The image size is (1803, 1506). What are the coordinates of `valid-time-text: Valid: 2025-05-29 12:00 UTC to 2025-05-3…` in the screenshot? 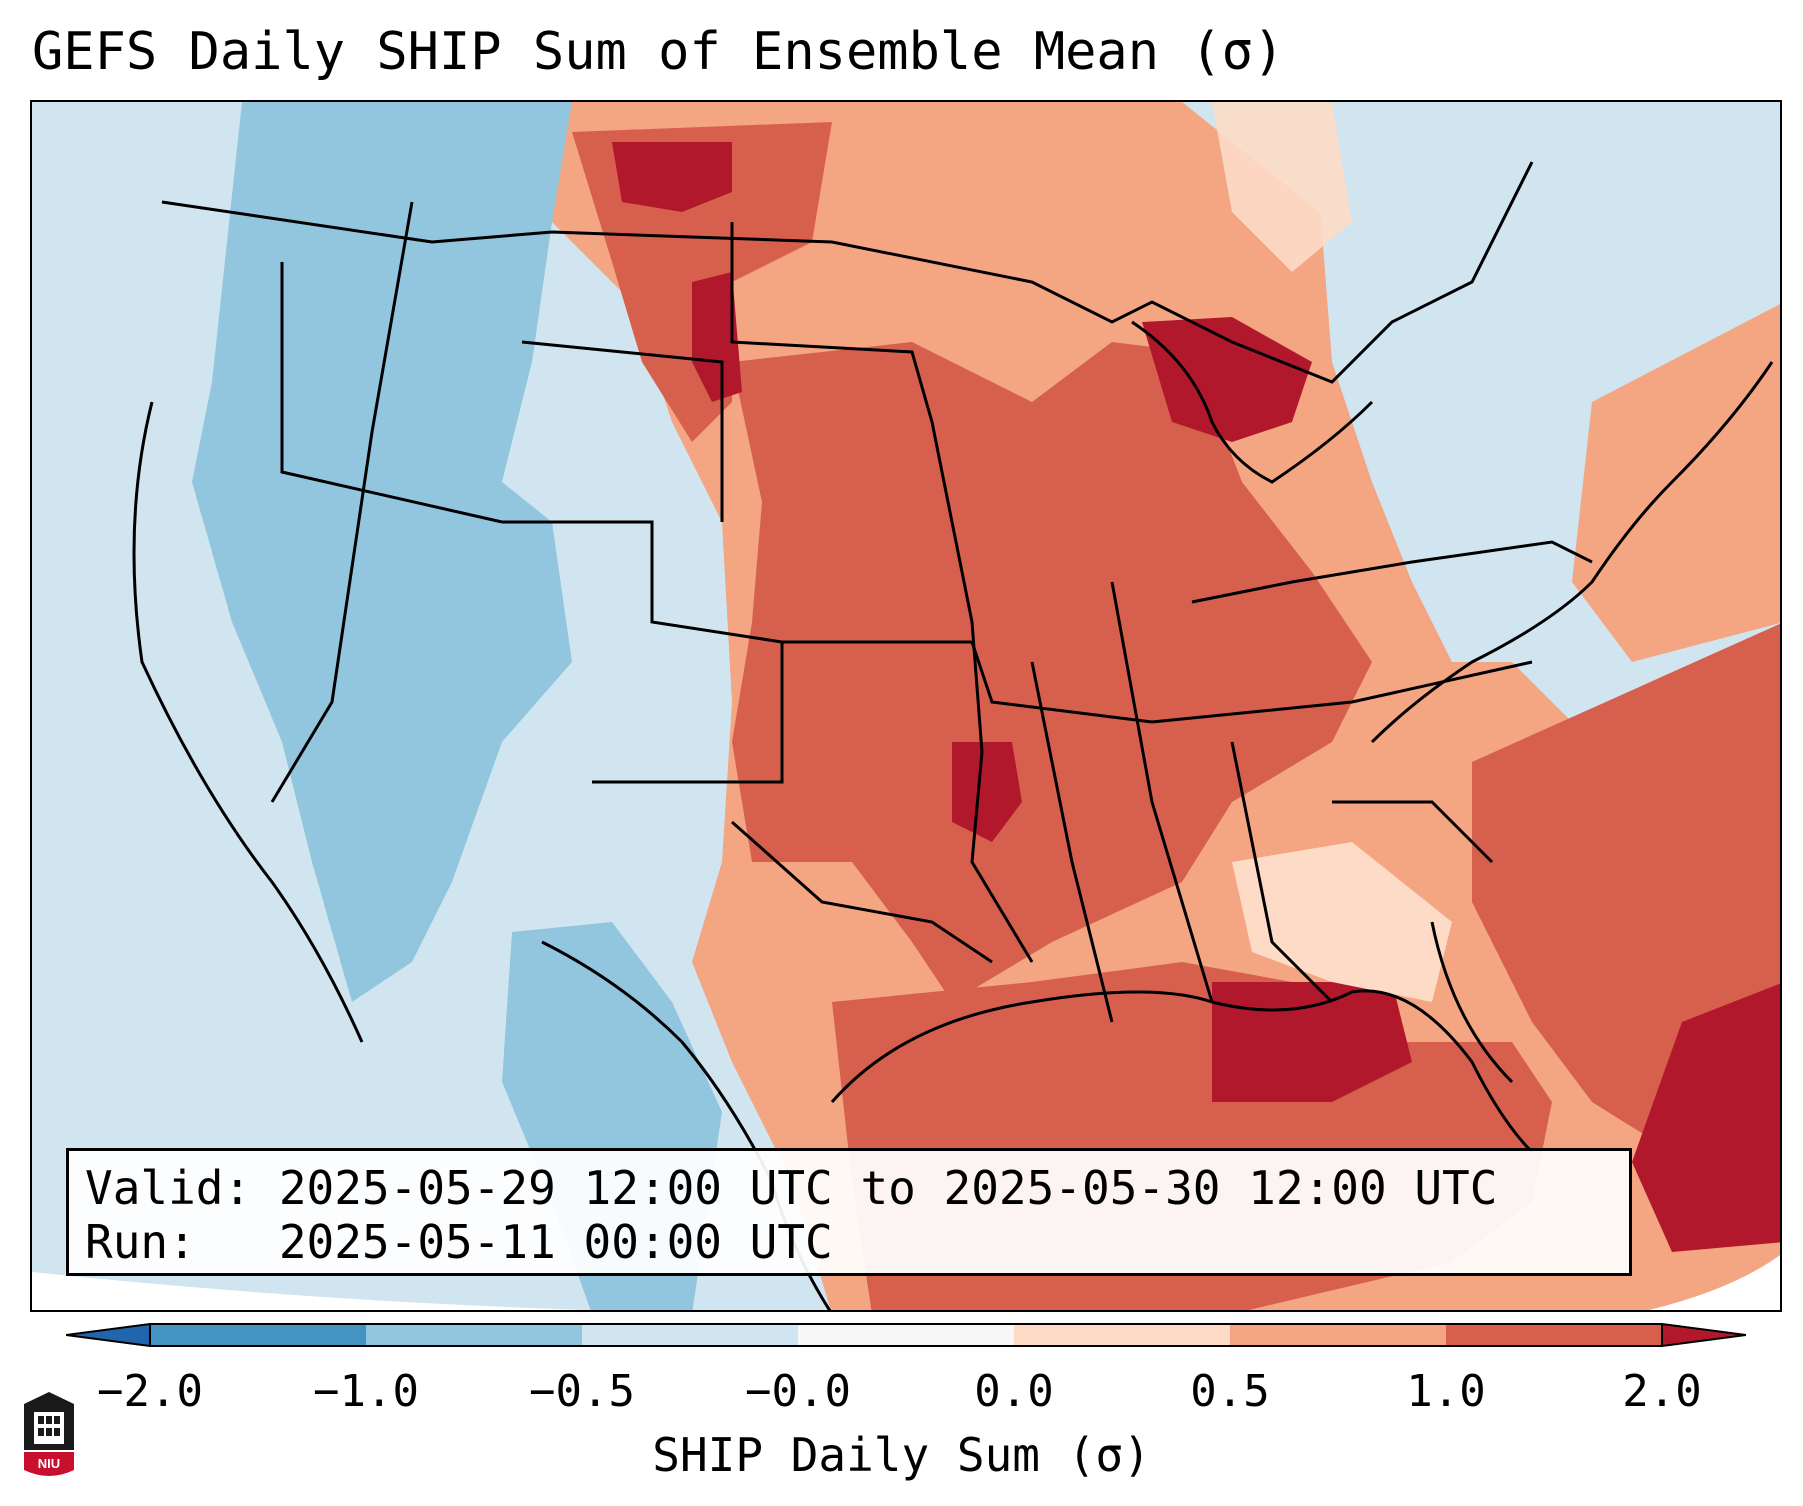 It's located at (791, 1188).